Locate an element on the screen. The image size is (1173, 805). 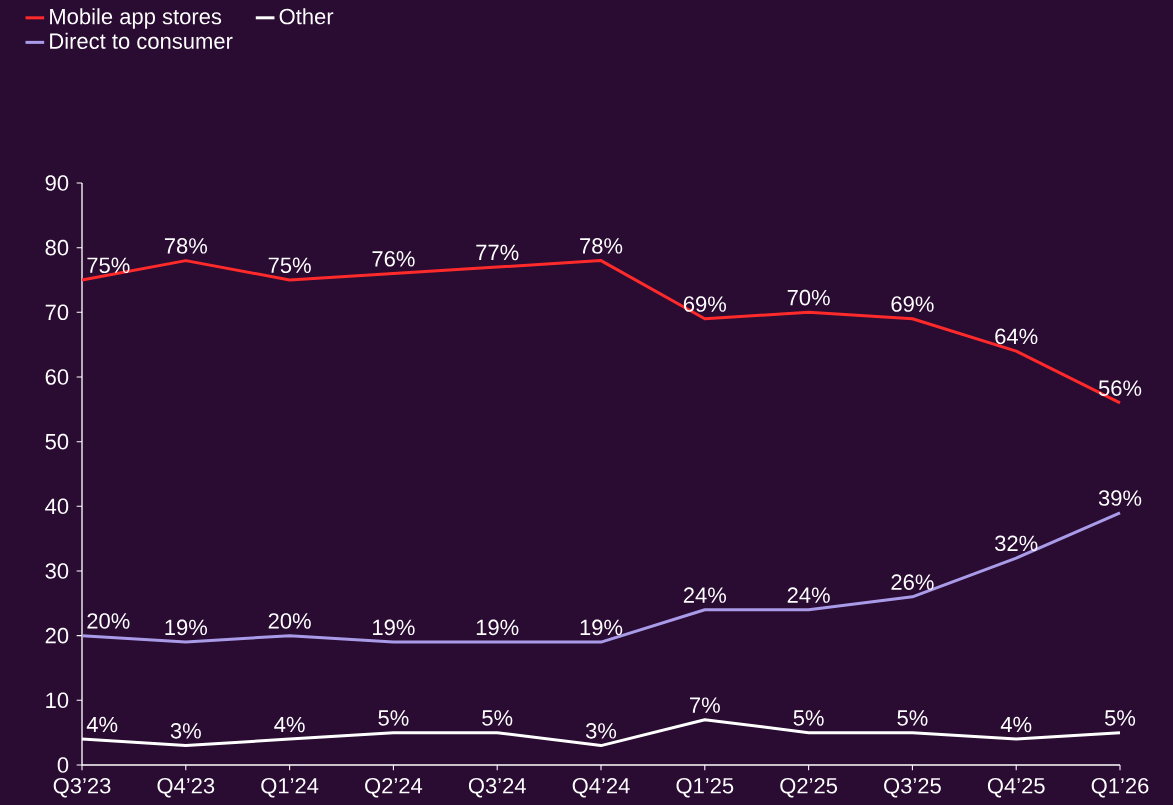
x-tick-label: Q2’24 is located at coordinates (394, 787).